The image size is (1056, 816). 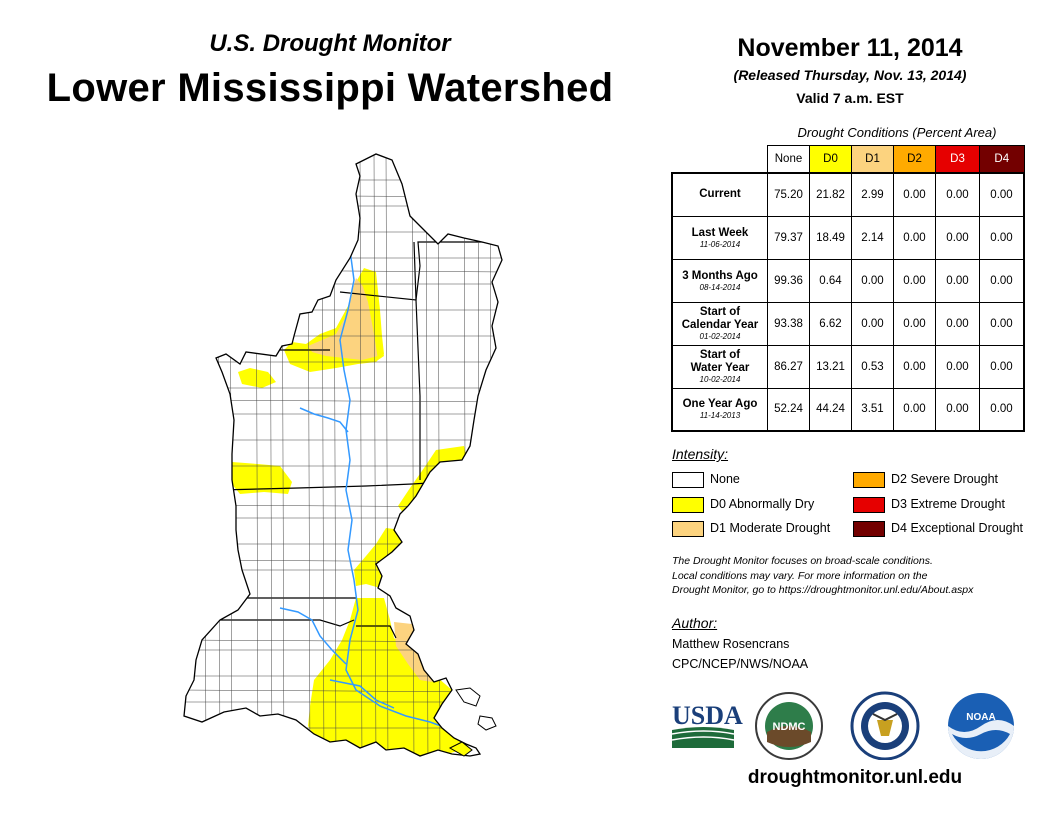 I want to click on col-header-none: None, so click(x=788, y=159).